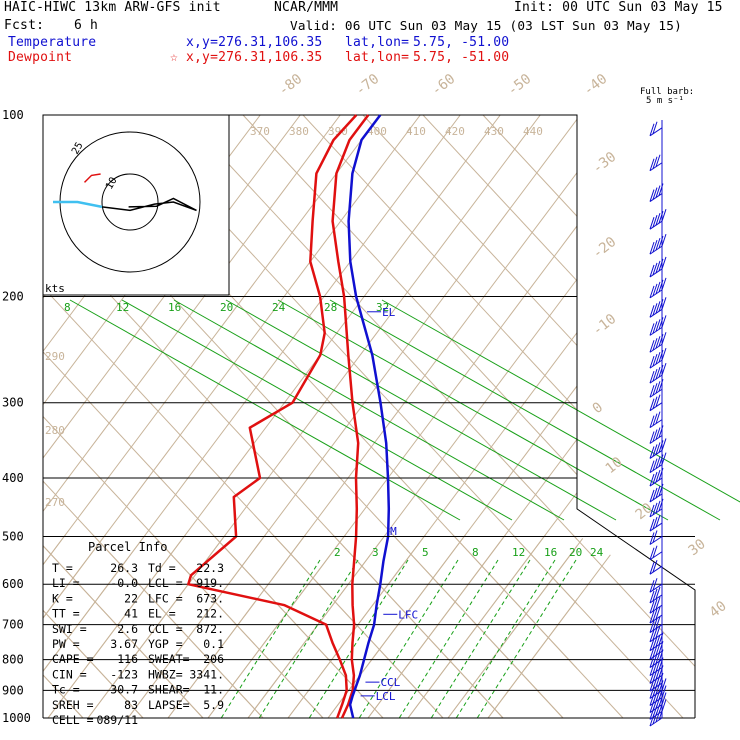  What do you see at coordinates (697, 547) in the screenshot?
I see `temperature-tick-label: 30` at bounding box center [697, 547].